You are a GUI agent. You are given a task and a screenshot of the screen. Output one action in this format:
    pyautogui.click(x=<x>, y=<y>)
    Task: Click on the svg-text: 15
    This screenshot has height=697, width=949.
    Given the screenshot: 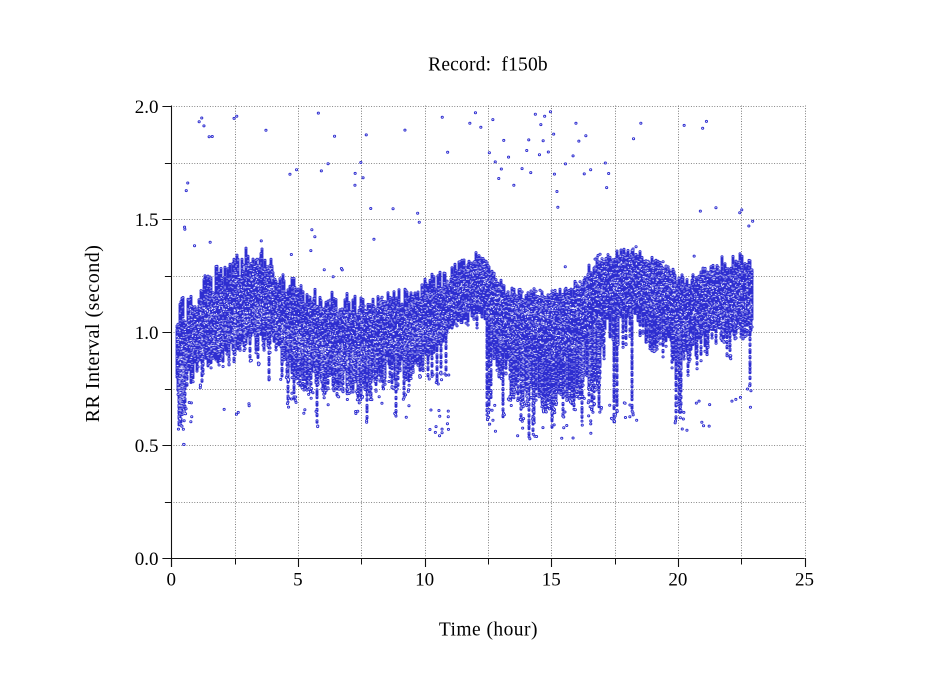 What is the action you would take?
    pyautogui.click(x=551, y=580)
    